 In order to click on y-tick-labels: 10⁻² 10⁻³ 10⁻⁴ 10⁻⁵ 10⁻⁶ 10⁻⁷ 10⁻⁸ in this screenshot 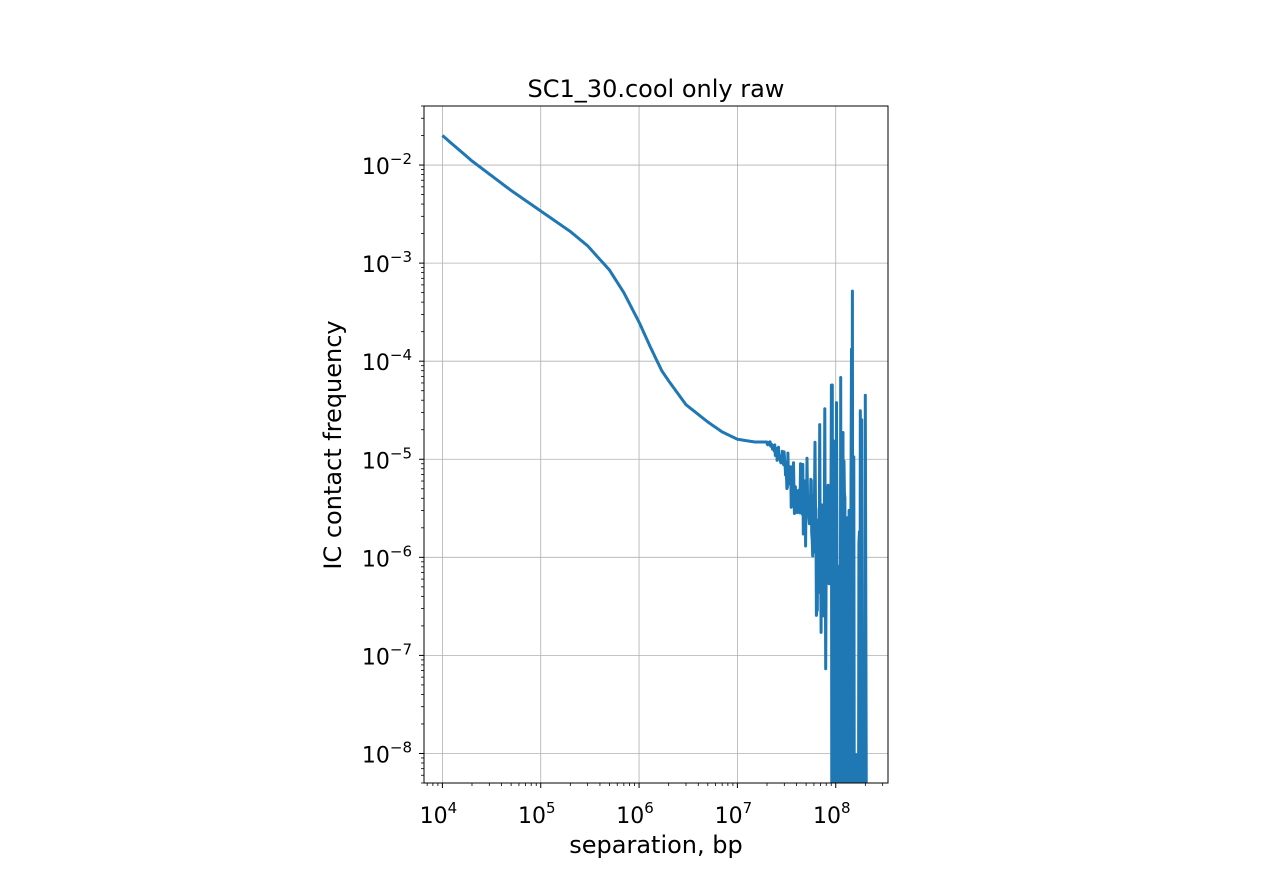, I will do `click(387, 459)`.